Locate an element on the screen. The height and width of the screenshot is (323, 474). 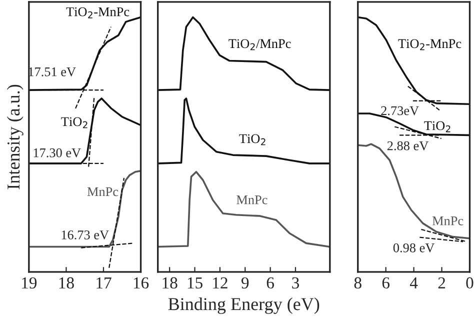
annotation: 2.88 eV is located at coordinates (407, 145).